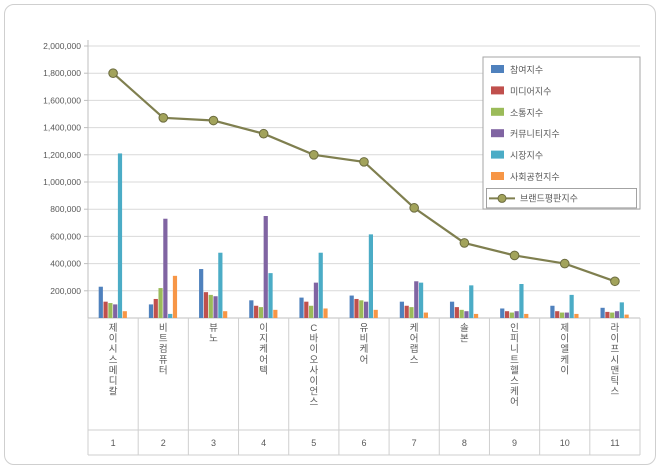 The image size is (660, 469). I want to click on y-axis-label: 1,200,000, so click(62, 155).